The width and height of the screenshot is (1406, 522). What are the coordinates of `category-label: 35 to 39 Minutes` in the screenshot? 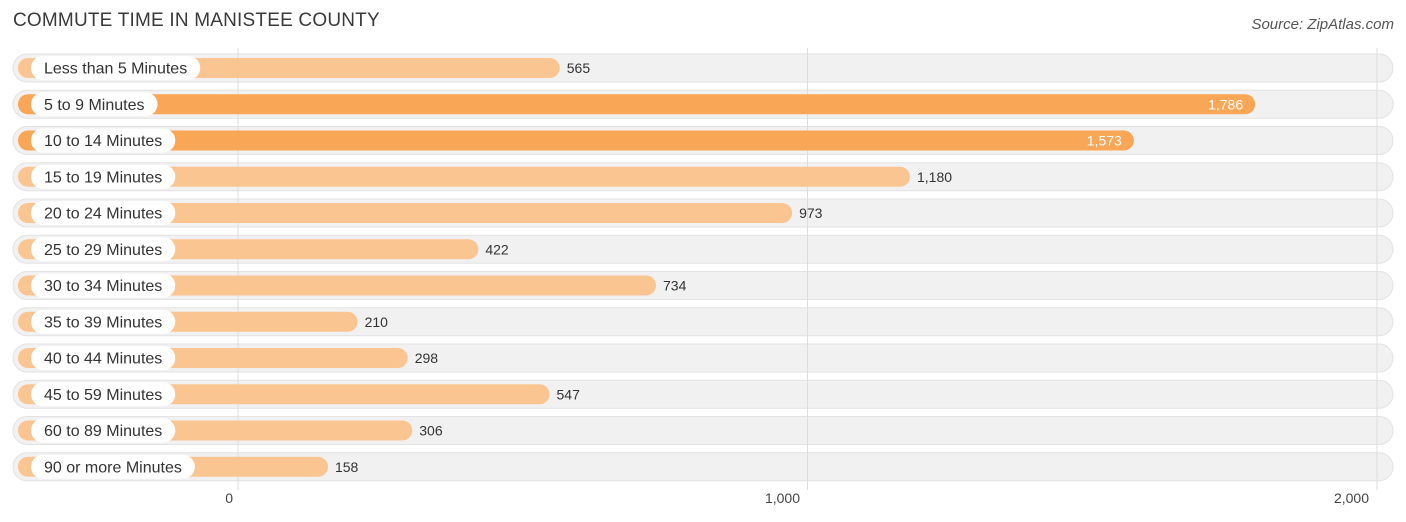 It's located at (103, 322).